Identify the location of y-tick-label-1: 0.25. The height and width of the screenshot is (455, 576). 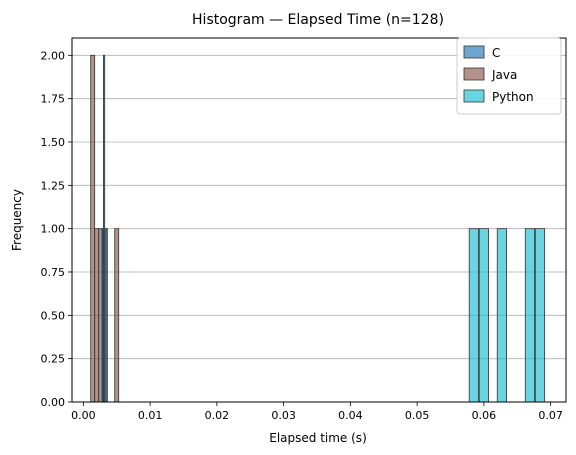
(53, 359).